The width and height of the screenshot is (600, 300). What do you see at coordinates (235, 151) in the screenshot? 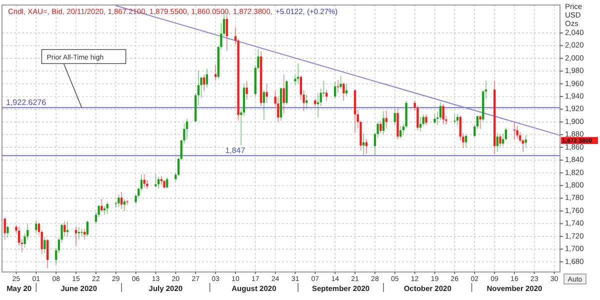
I see `ref-line-label: 1,847` at bounding box center [235, 151].